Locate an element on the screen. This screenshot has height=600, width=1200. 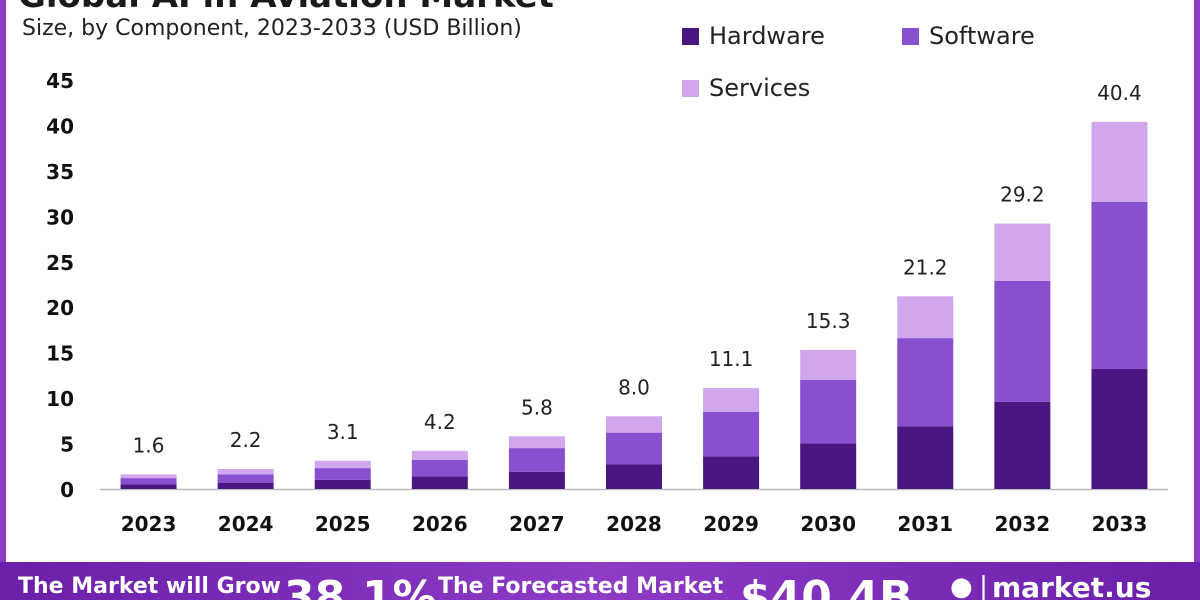
data-label-total-2028: 8.0 is located at coordinates (634, 387).